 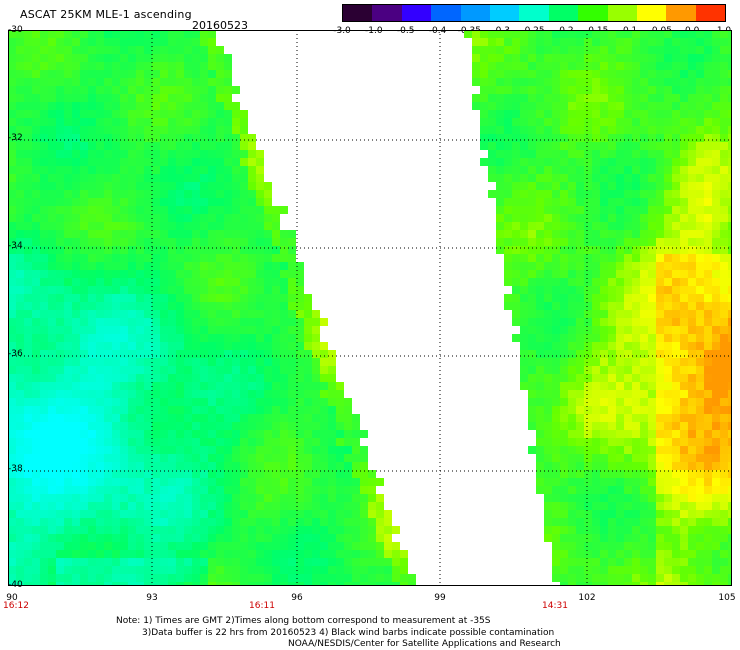 I want to click on time-label-1611: 16:11, so click(x=262, y=606).